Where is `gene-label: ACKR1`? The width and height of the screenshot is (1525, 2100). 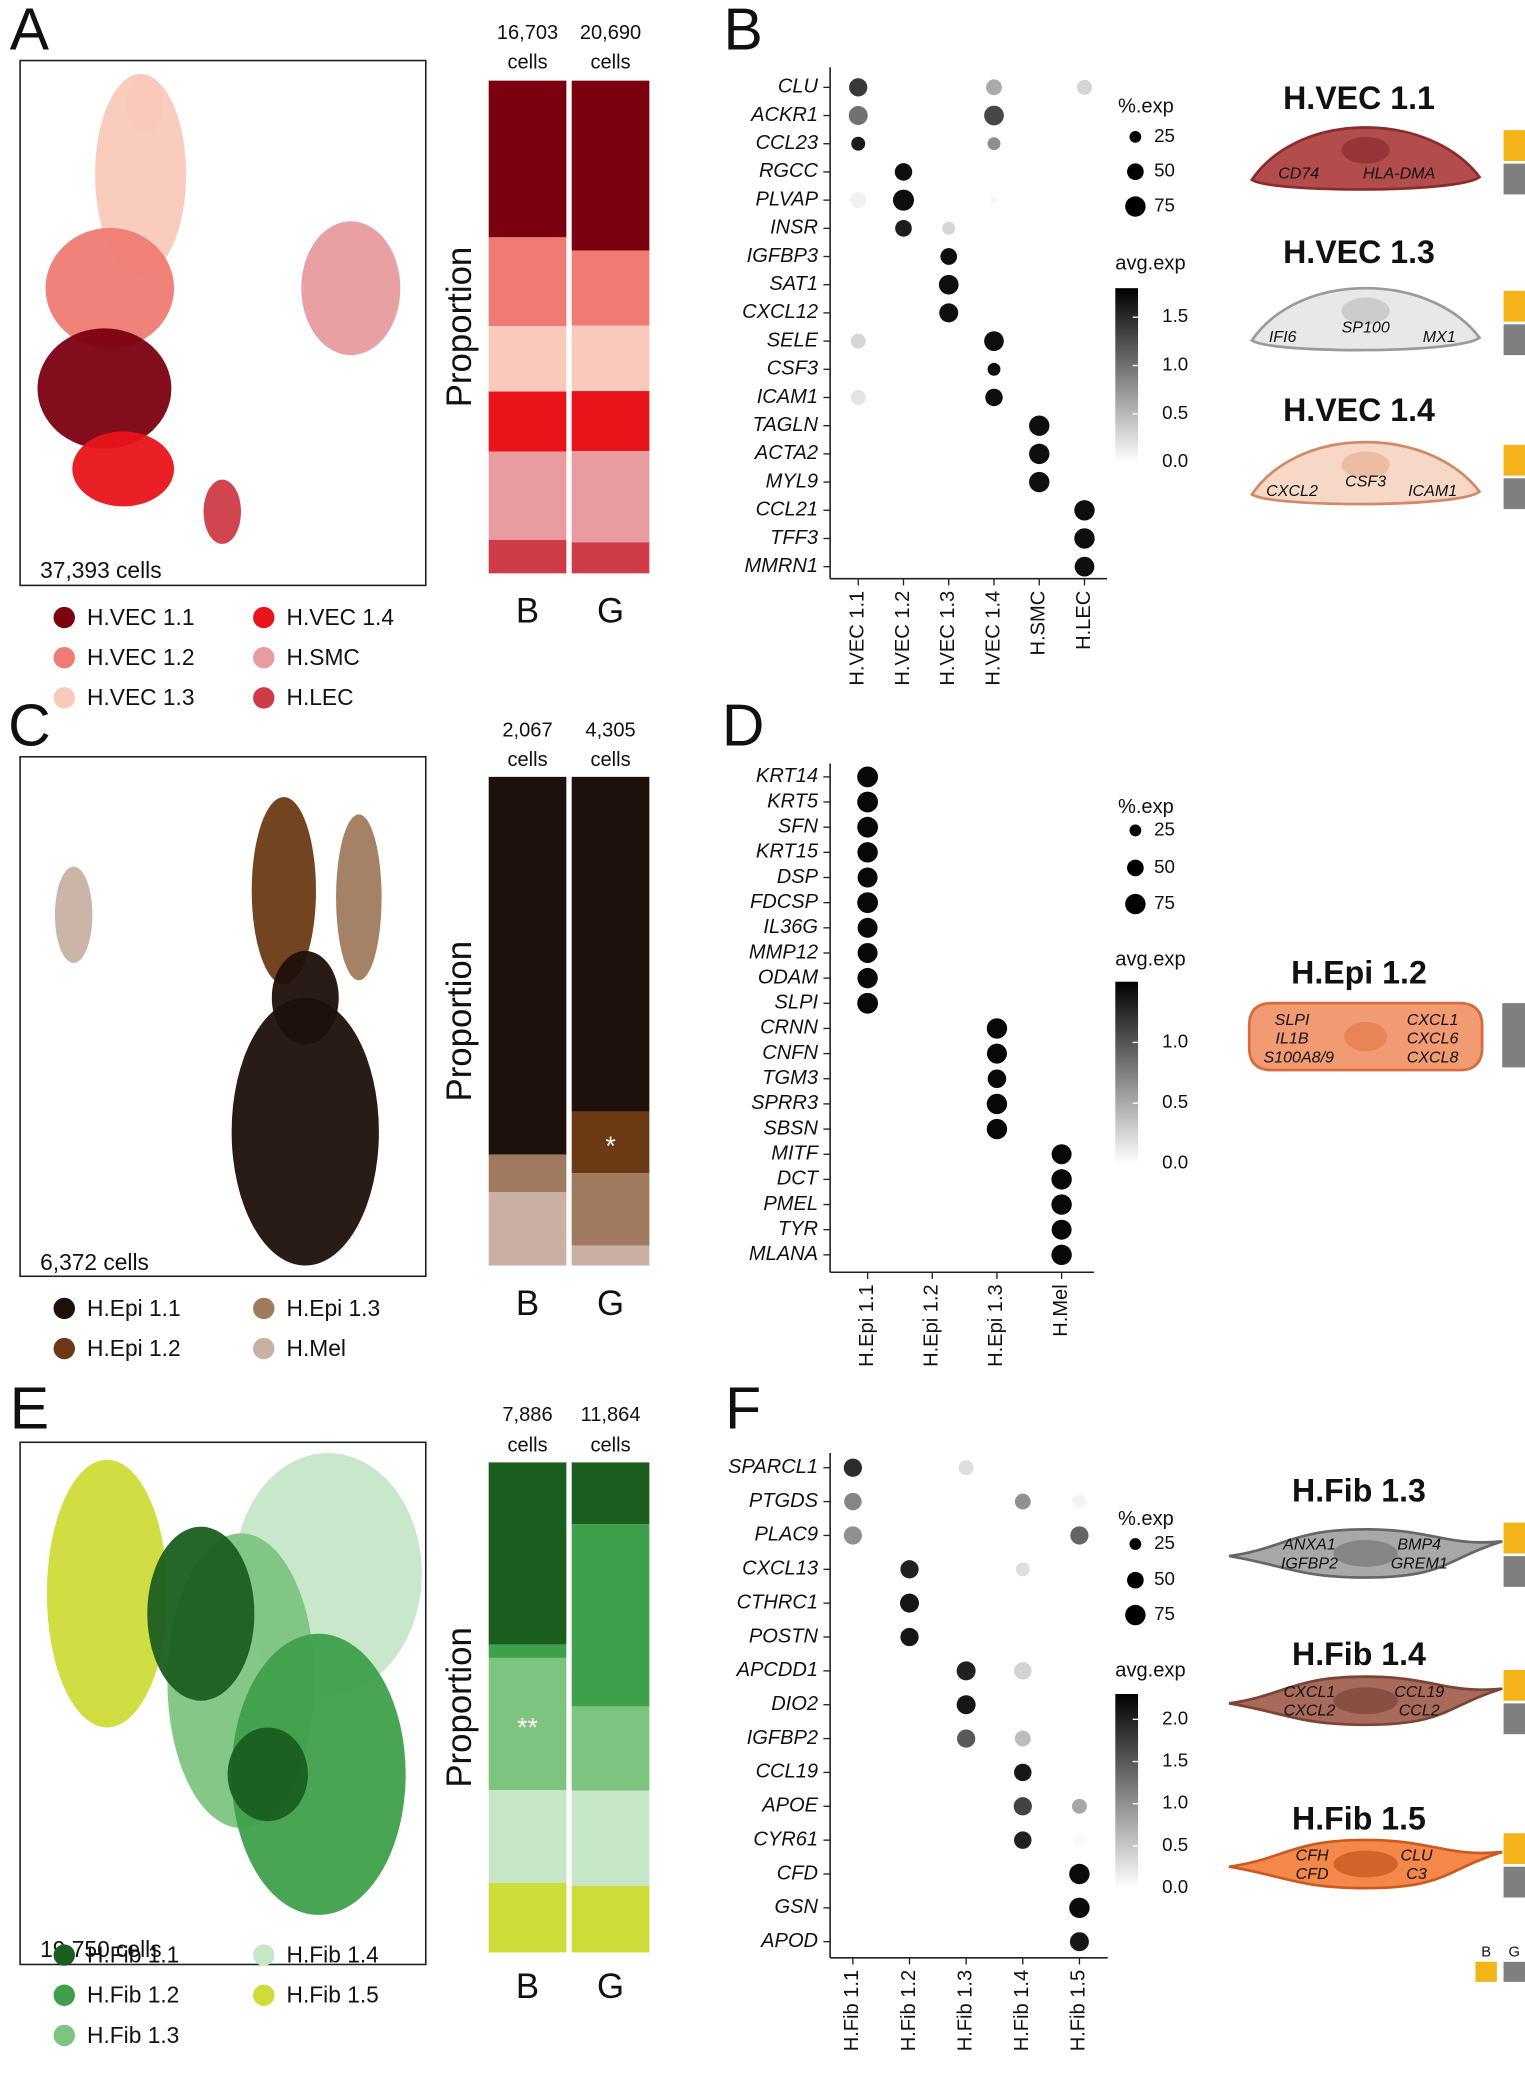 gene-label: ACKR1 is located at coordinates (784, 115).